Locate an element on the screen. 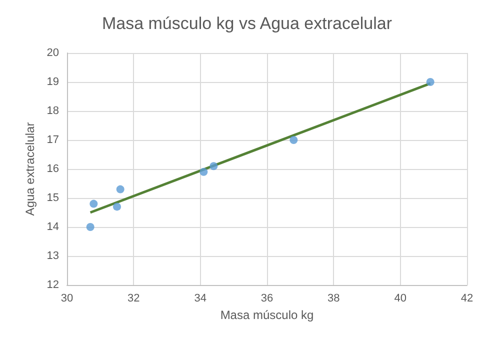 The height and width of the screenshot is (349, 494). y-tick-label: 17 is located at coordinates (52, 140).